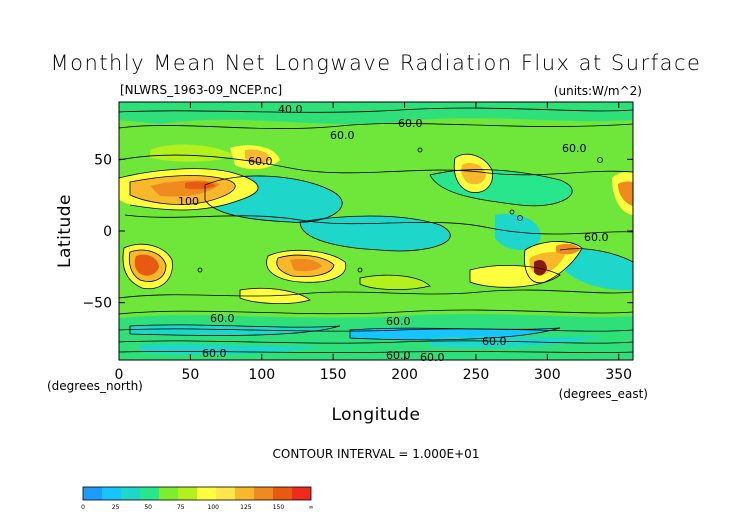 Image resolution: width=752 pixels, height=532 pixels. What do you see at coordinates (214, 507) in the screenshot?
I see `colorbar-tick-label: 100` at bounding box center [214, 507].